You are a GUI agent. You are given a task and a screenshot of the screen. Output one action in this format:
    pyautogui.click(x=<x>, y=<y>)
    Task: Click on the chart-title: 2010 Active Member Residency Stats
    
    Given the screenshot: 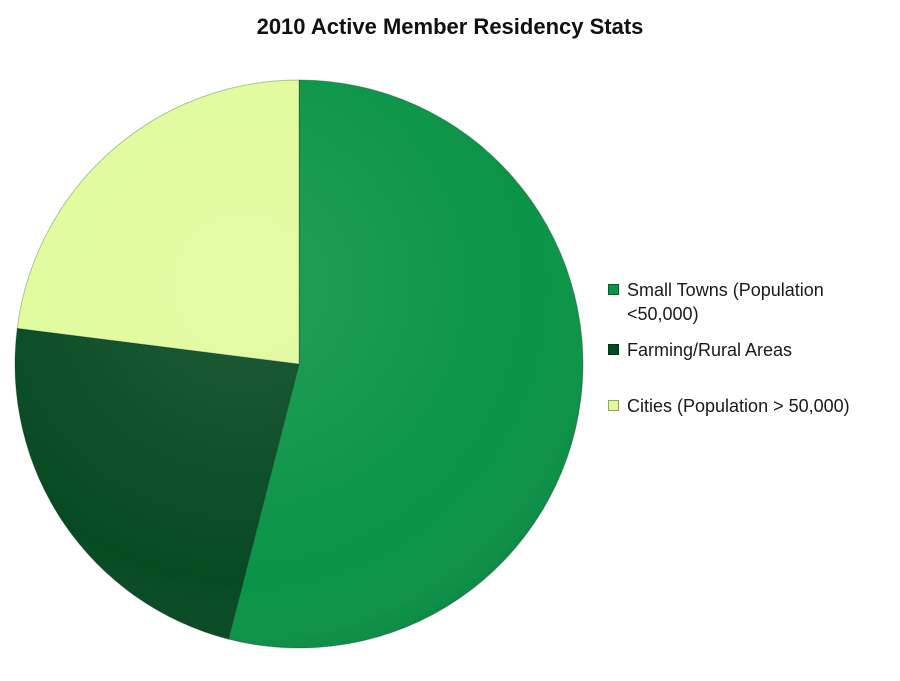 What is the action you would take?
    pyautogui.click(x=450, y=26)
    